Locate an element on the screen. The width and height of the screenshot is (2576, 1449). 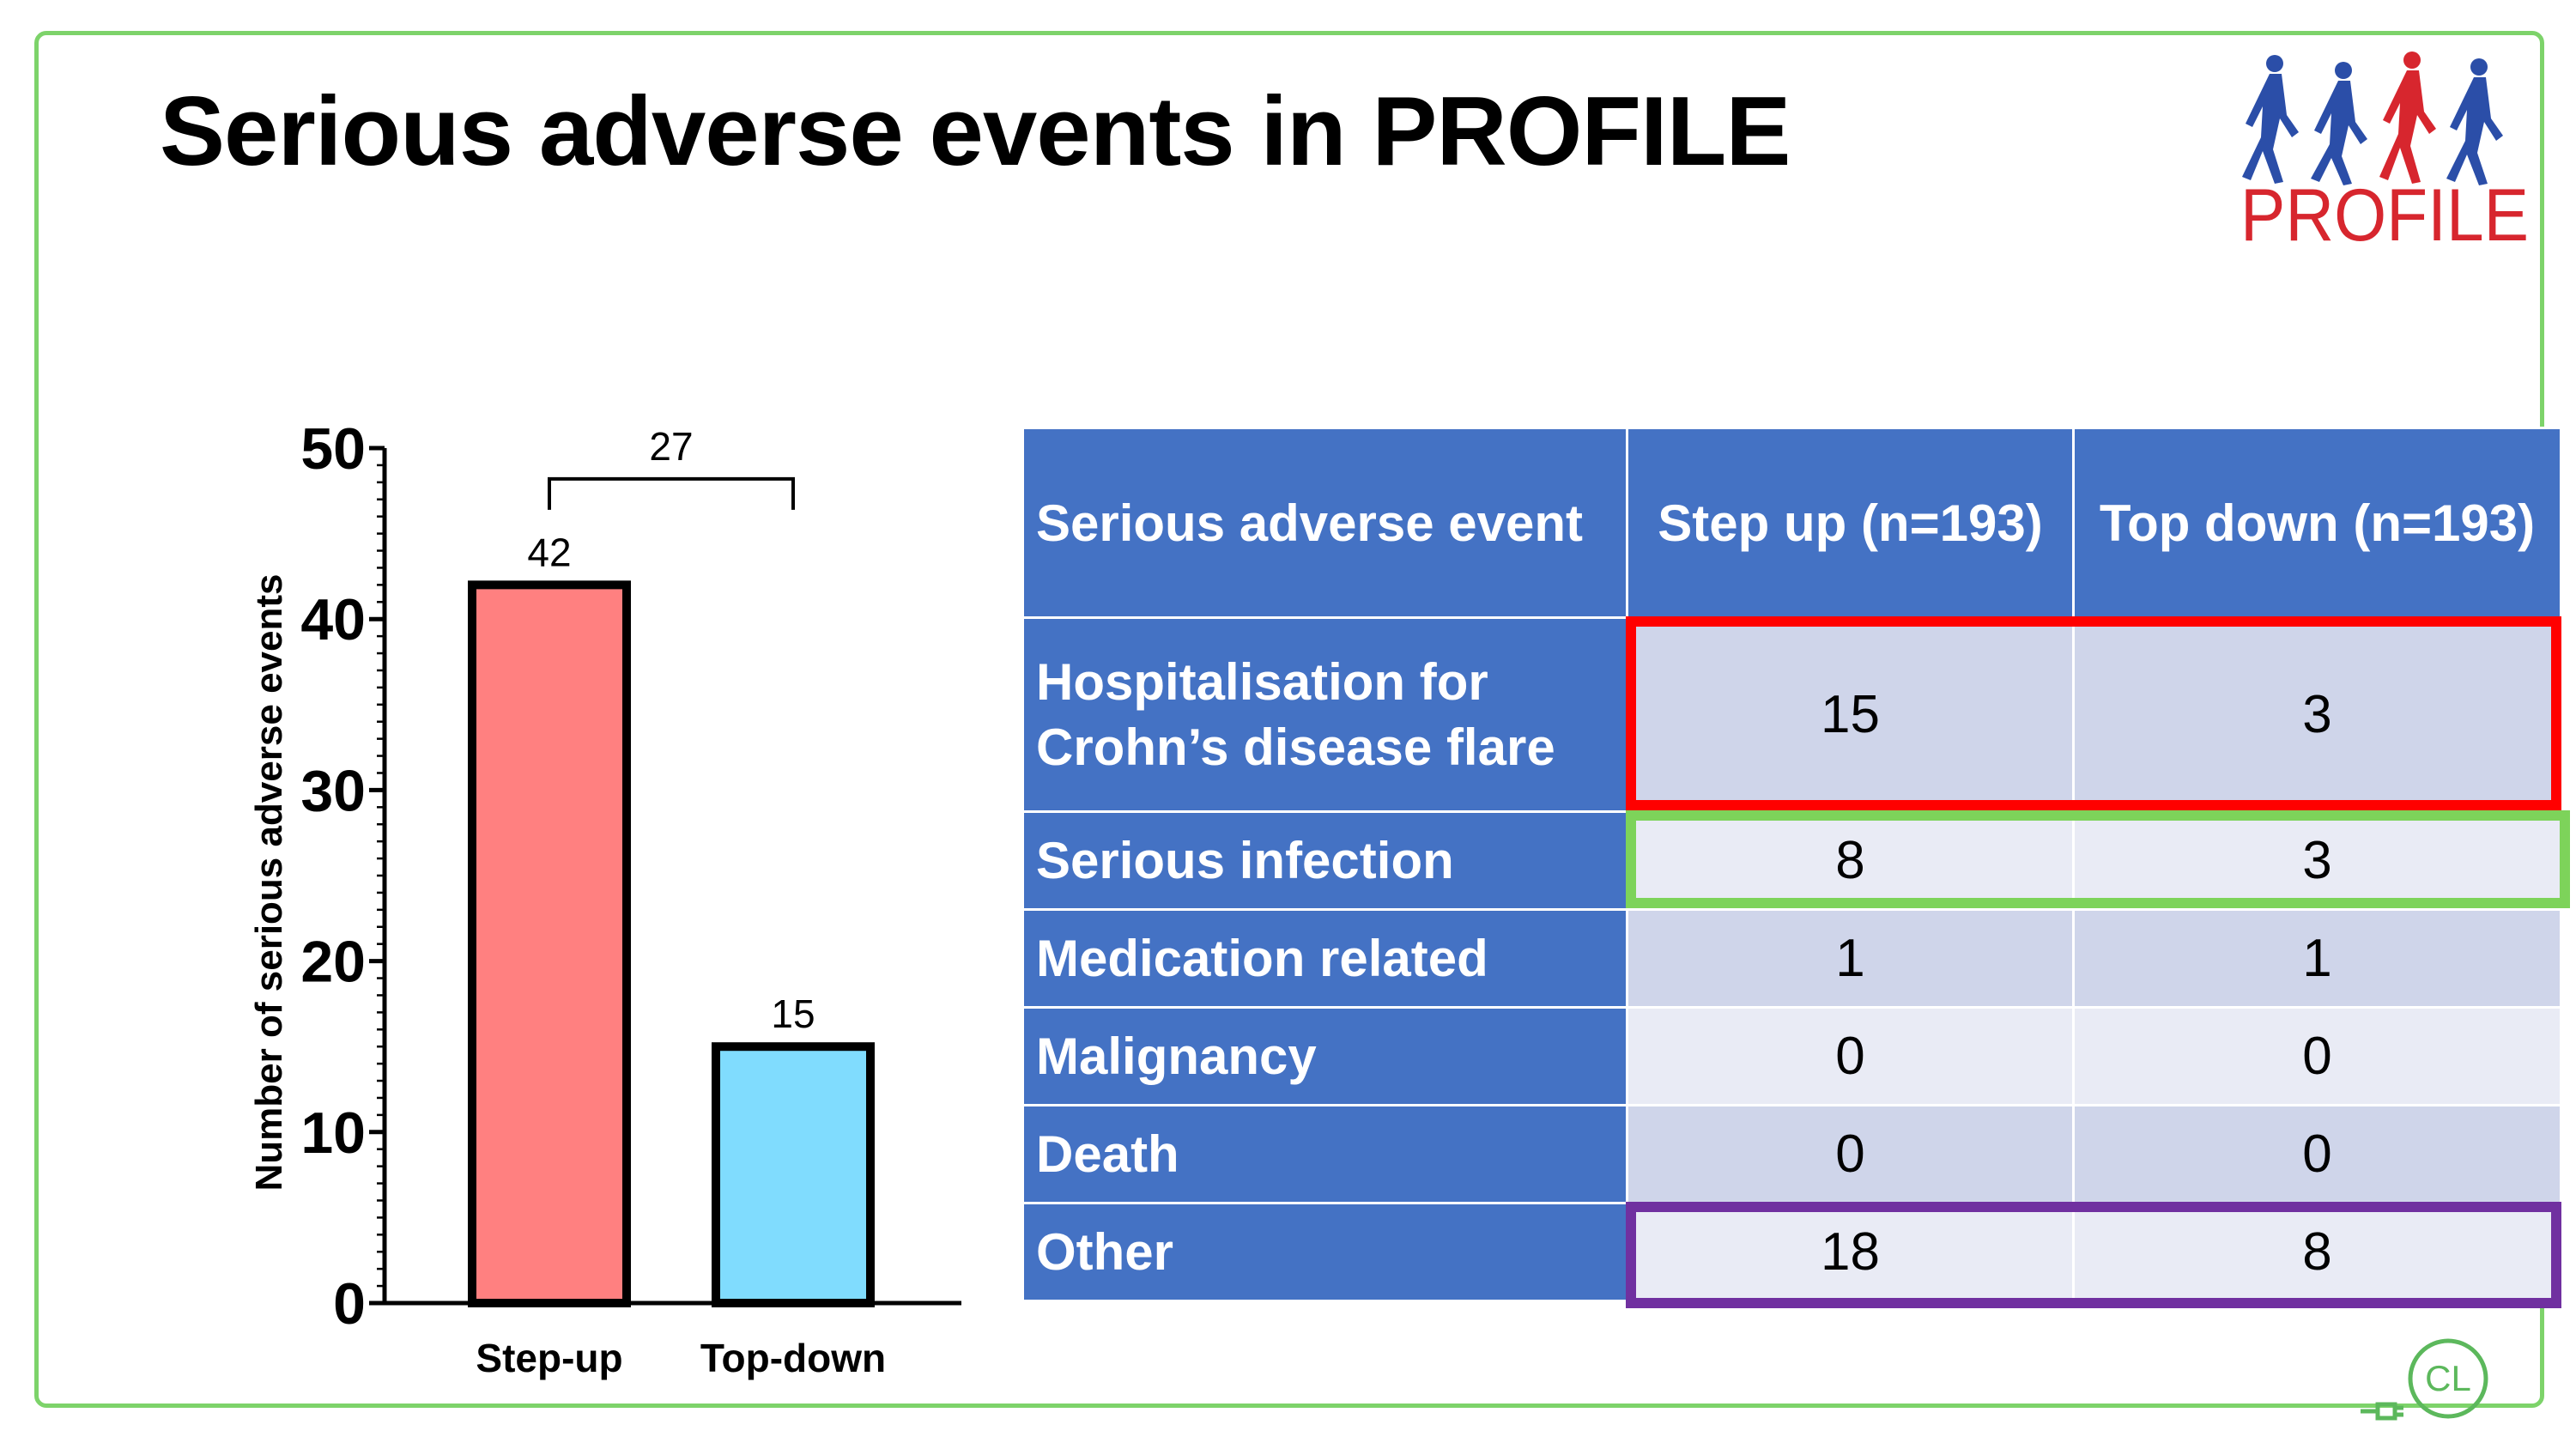
highlight-box-serious-infection is located at coordinates (2098, 859).